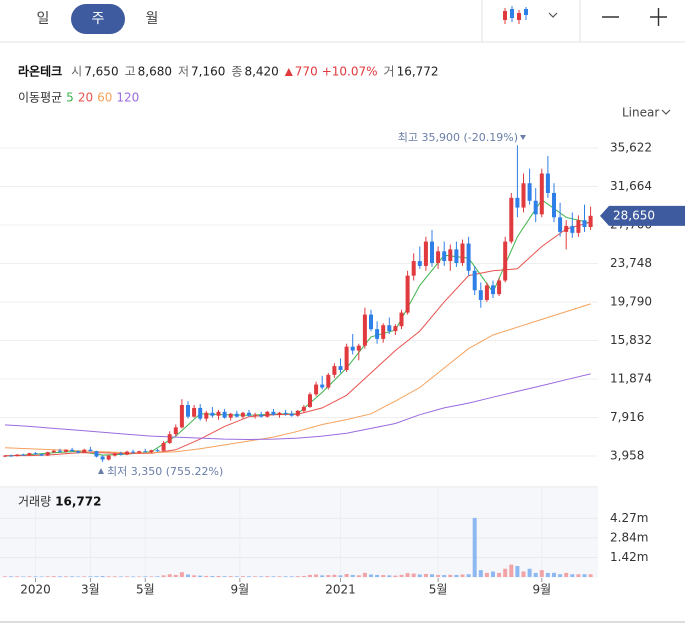 Image resolution: width=685 pixels, height=630 pixels. Describe the element at coordinates (130, 72) in the screenshot. I see `field-label: 고` at that location.